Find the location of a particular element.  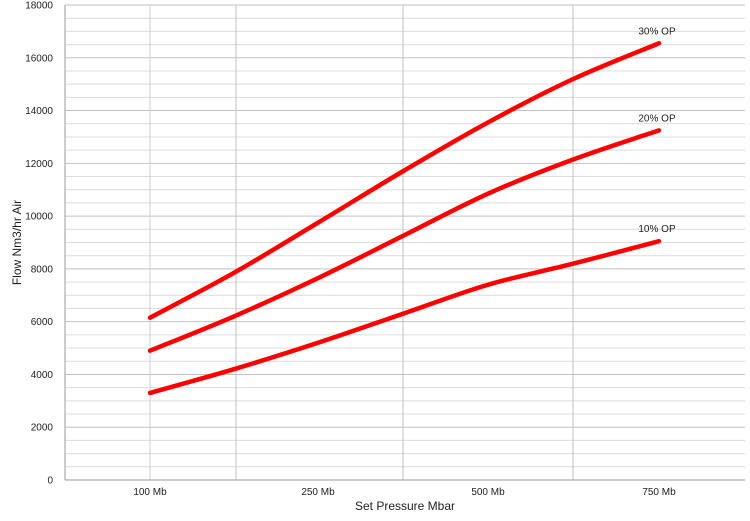

x-tick-label: 250 Mb is located at coordinates (318, 492).